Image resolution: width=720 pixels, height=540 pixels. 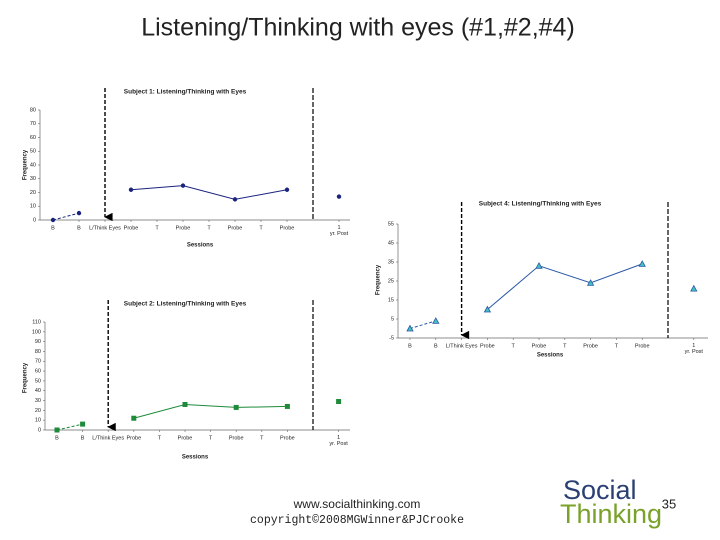 I want to click on logo-bottom: Thinking, so click(x=611, y=514).